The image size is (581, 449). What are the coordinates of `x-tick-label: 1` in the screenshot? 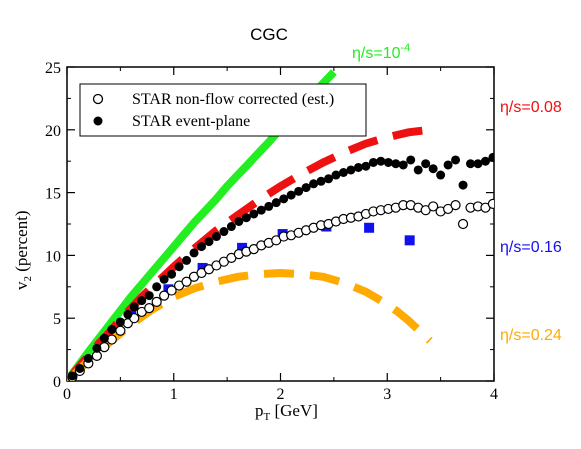 It's located at (174, 394).